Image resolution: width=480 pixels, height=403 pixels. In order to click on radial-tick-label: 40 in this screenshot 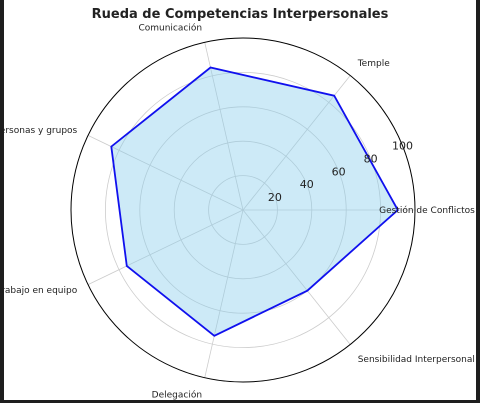, I will do `click(307, 184)`.